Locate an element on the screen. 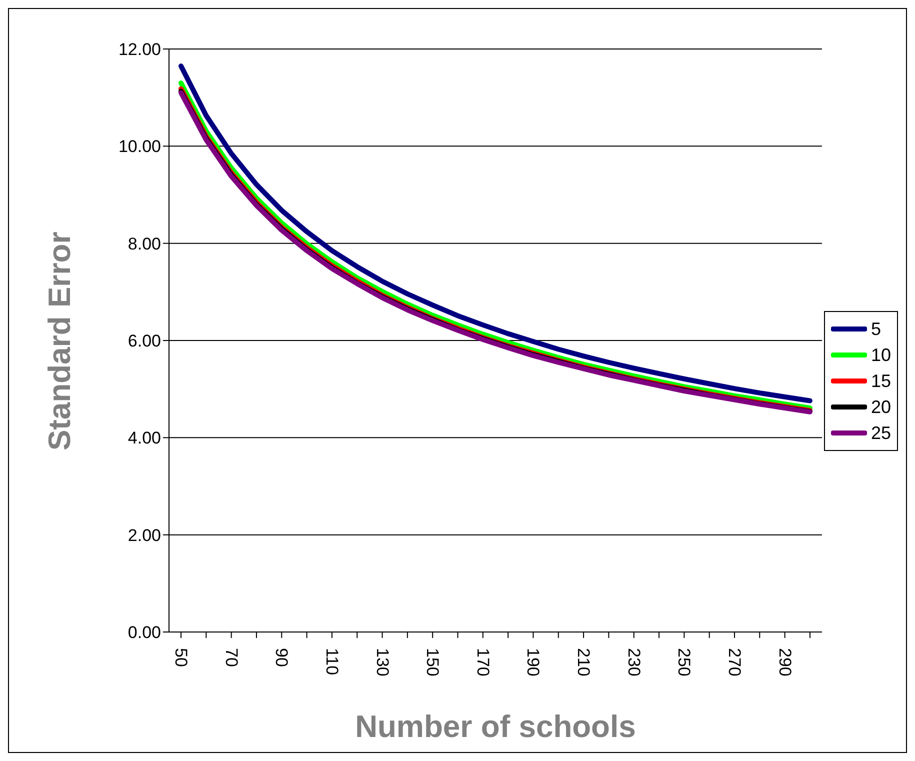  x-tick-label: 70 is located at coordinates (231, 657).